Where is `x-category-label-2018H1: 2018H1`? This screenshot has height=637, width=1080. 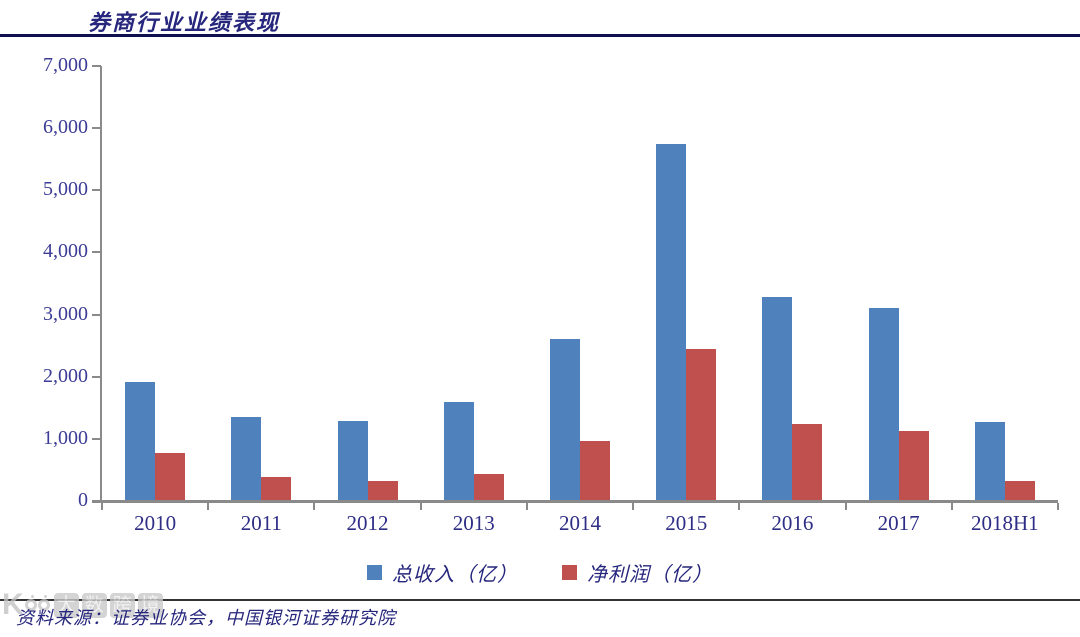 x-category-label-2018H1: 2018H1 is located at coordinates (1005, 523).